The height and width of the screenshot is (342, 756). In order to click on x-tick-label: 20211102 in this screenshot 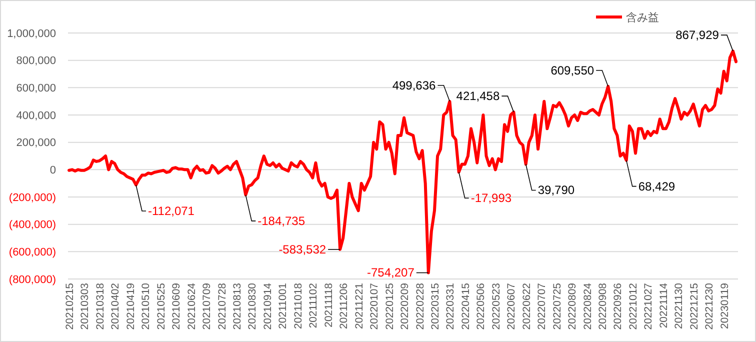, I will do `click(314, 305)`.